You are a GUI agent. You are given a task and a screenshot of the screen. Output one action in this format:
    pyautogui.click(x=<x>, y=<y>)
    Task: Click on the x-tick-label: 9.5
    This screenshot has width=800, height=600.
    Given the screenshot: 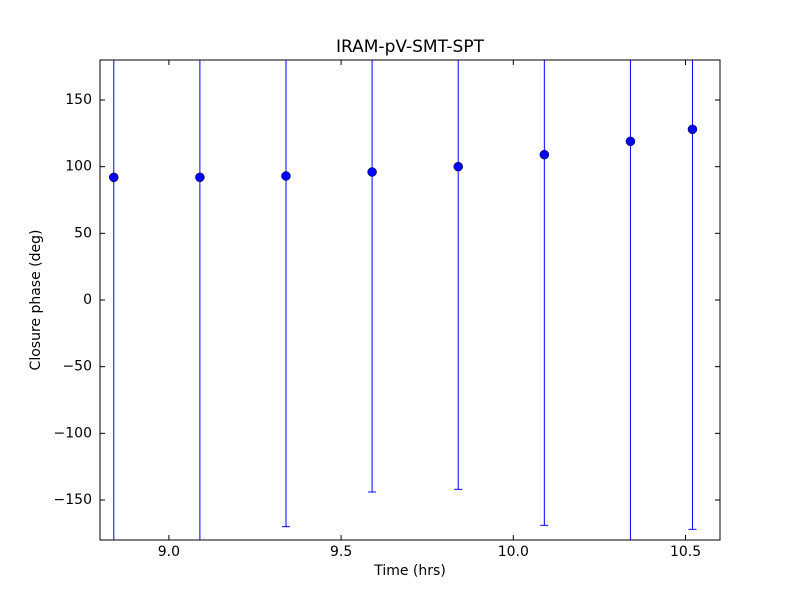 What is the action you would take?
    pyautogui.click(x=341, y=552)
    